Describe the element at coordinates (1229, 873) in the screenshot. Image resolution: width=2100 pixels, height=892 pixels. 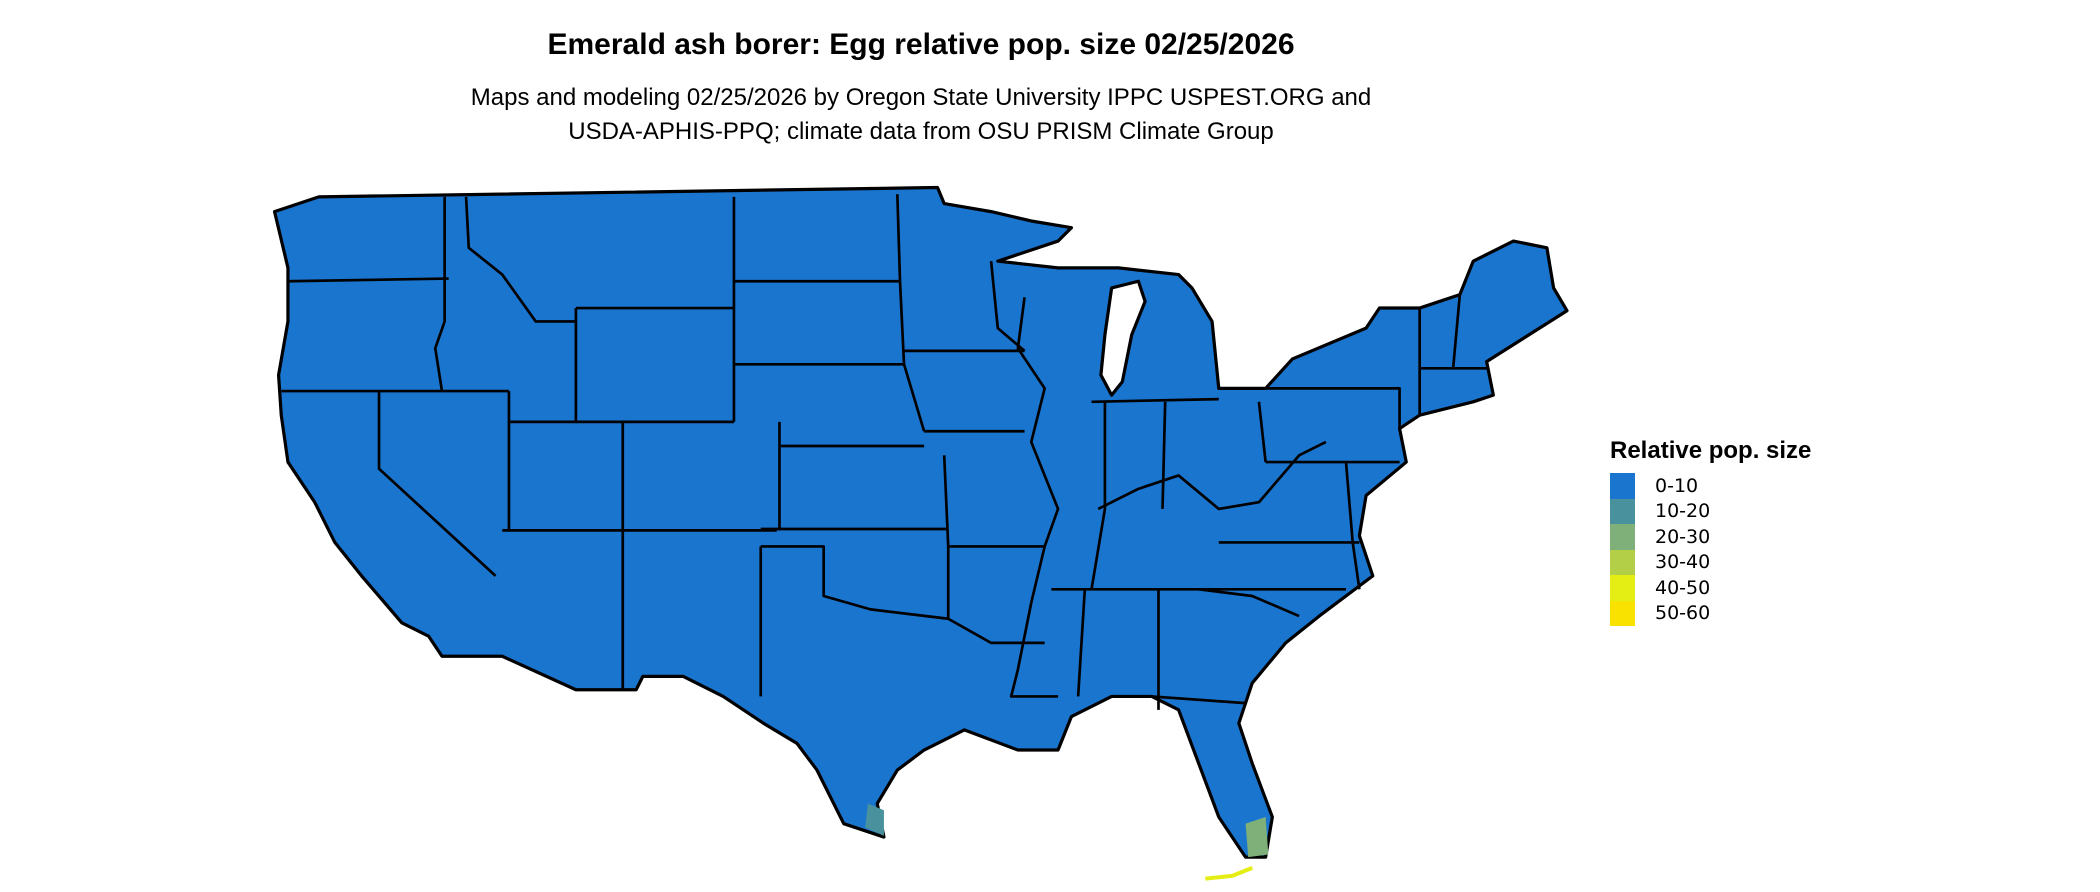
I see `florida-keys` at that location.